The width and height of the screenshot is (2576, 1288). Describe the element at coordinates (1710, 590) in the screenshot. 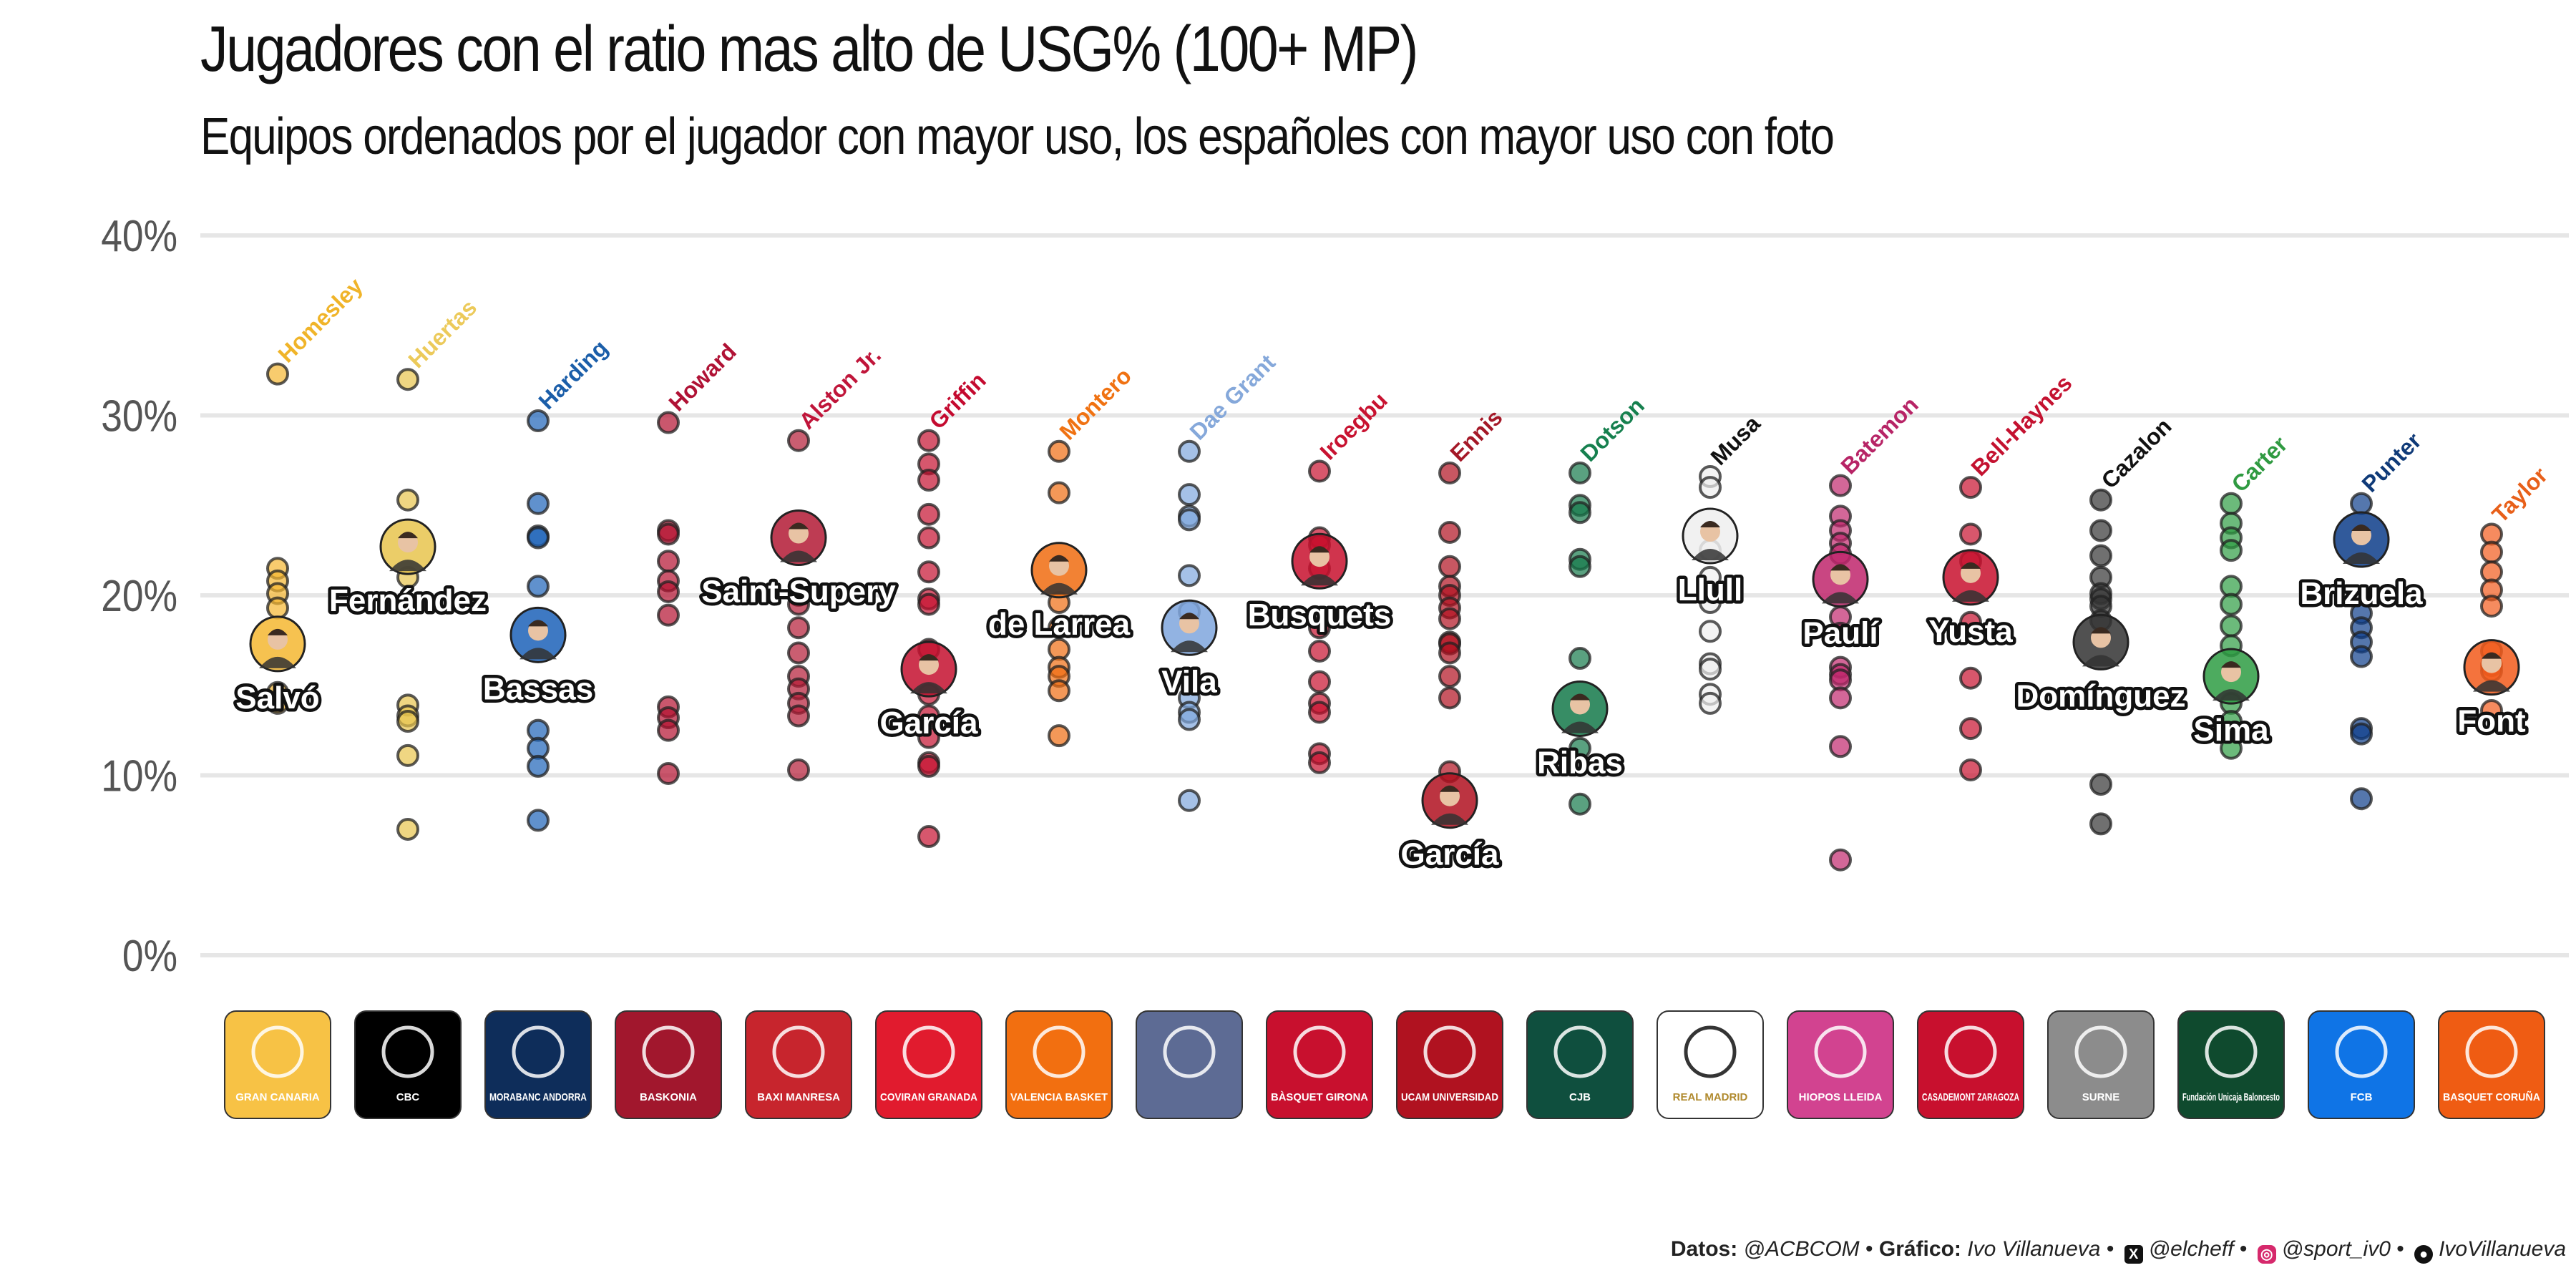

I see `player-photo-name: Llull` at that location.